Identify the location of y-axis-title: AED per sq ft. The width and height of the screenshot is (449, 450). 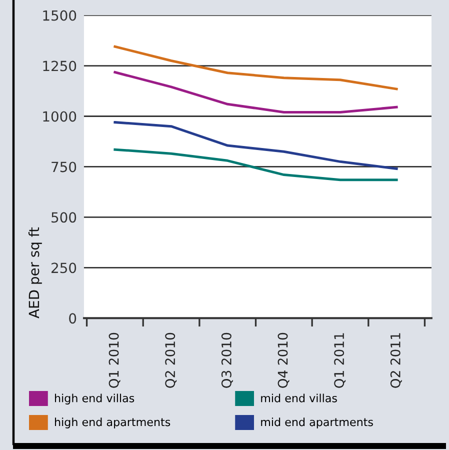
(35, 272).